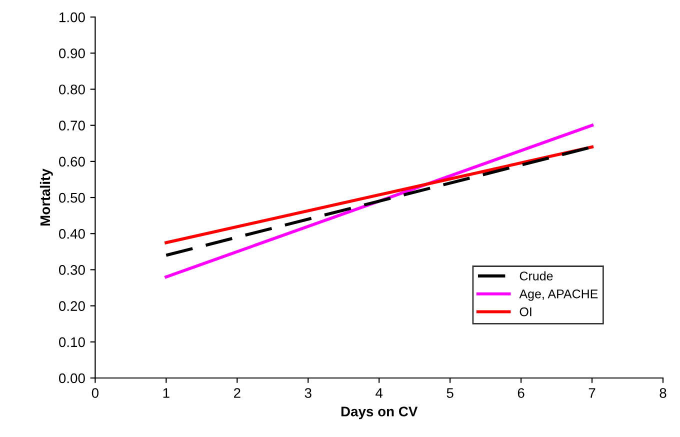 This screenshot has width=680, height=437. What do you see at coordinates (71, 378) in the screenshot?
I see `y-tick-label: 0.00` at bounding box center [71, 378].